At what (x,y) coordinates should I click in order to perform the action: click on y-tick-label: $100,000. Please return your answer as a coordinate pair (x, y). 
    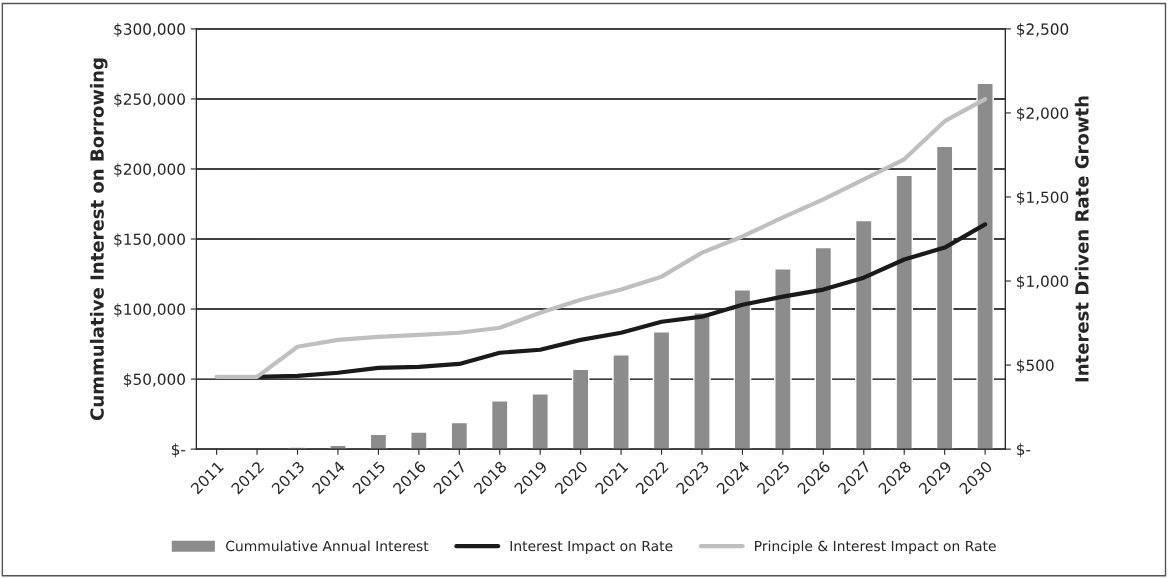
    Looking at the image, I should click on (149, 310).